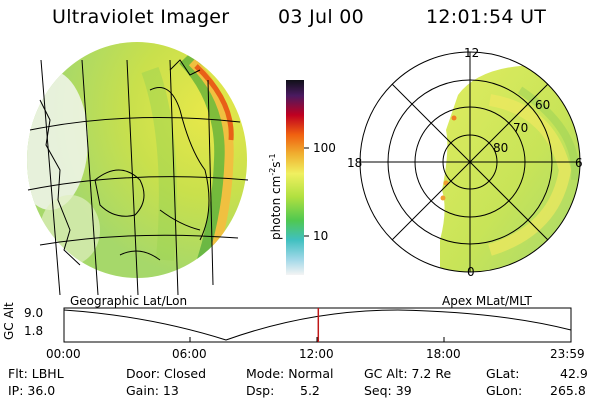  Describe the element at coordinates (408, 373) in the screenshot. I see `gc-alt-readout: GC Alt: 7.2 Re` at that location.